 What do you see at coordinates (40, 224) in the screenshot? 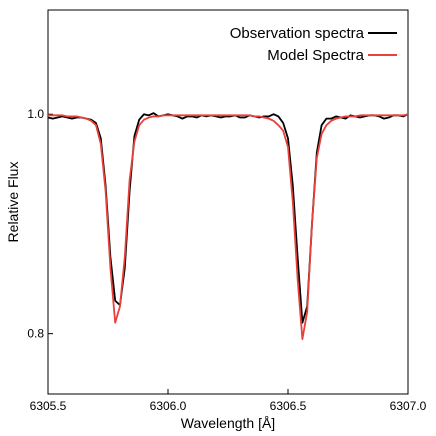
I see `y-axis-ticks: 0.8 1.0` at bounding box center [40, 224].